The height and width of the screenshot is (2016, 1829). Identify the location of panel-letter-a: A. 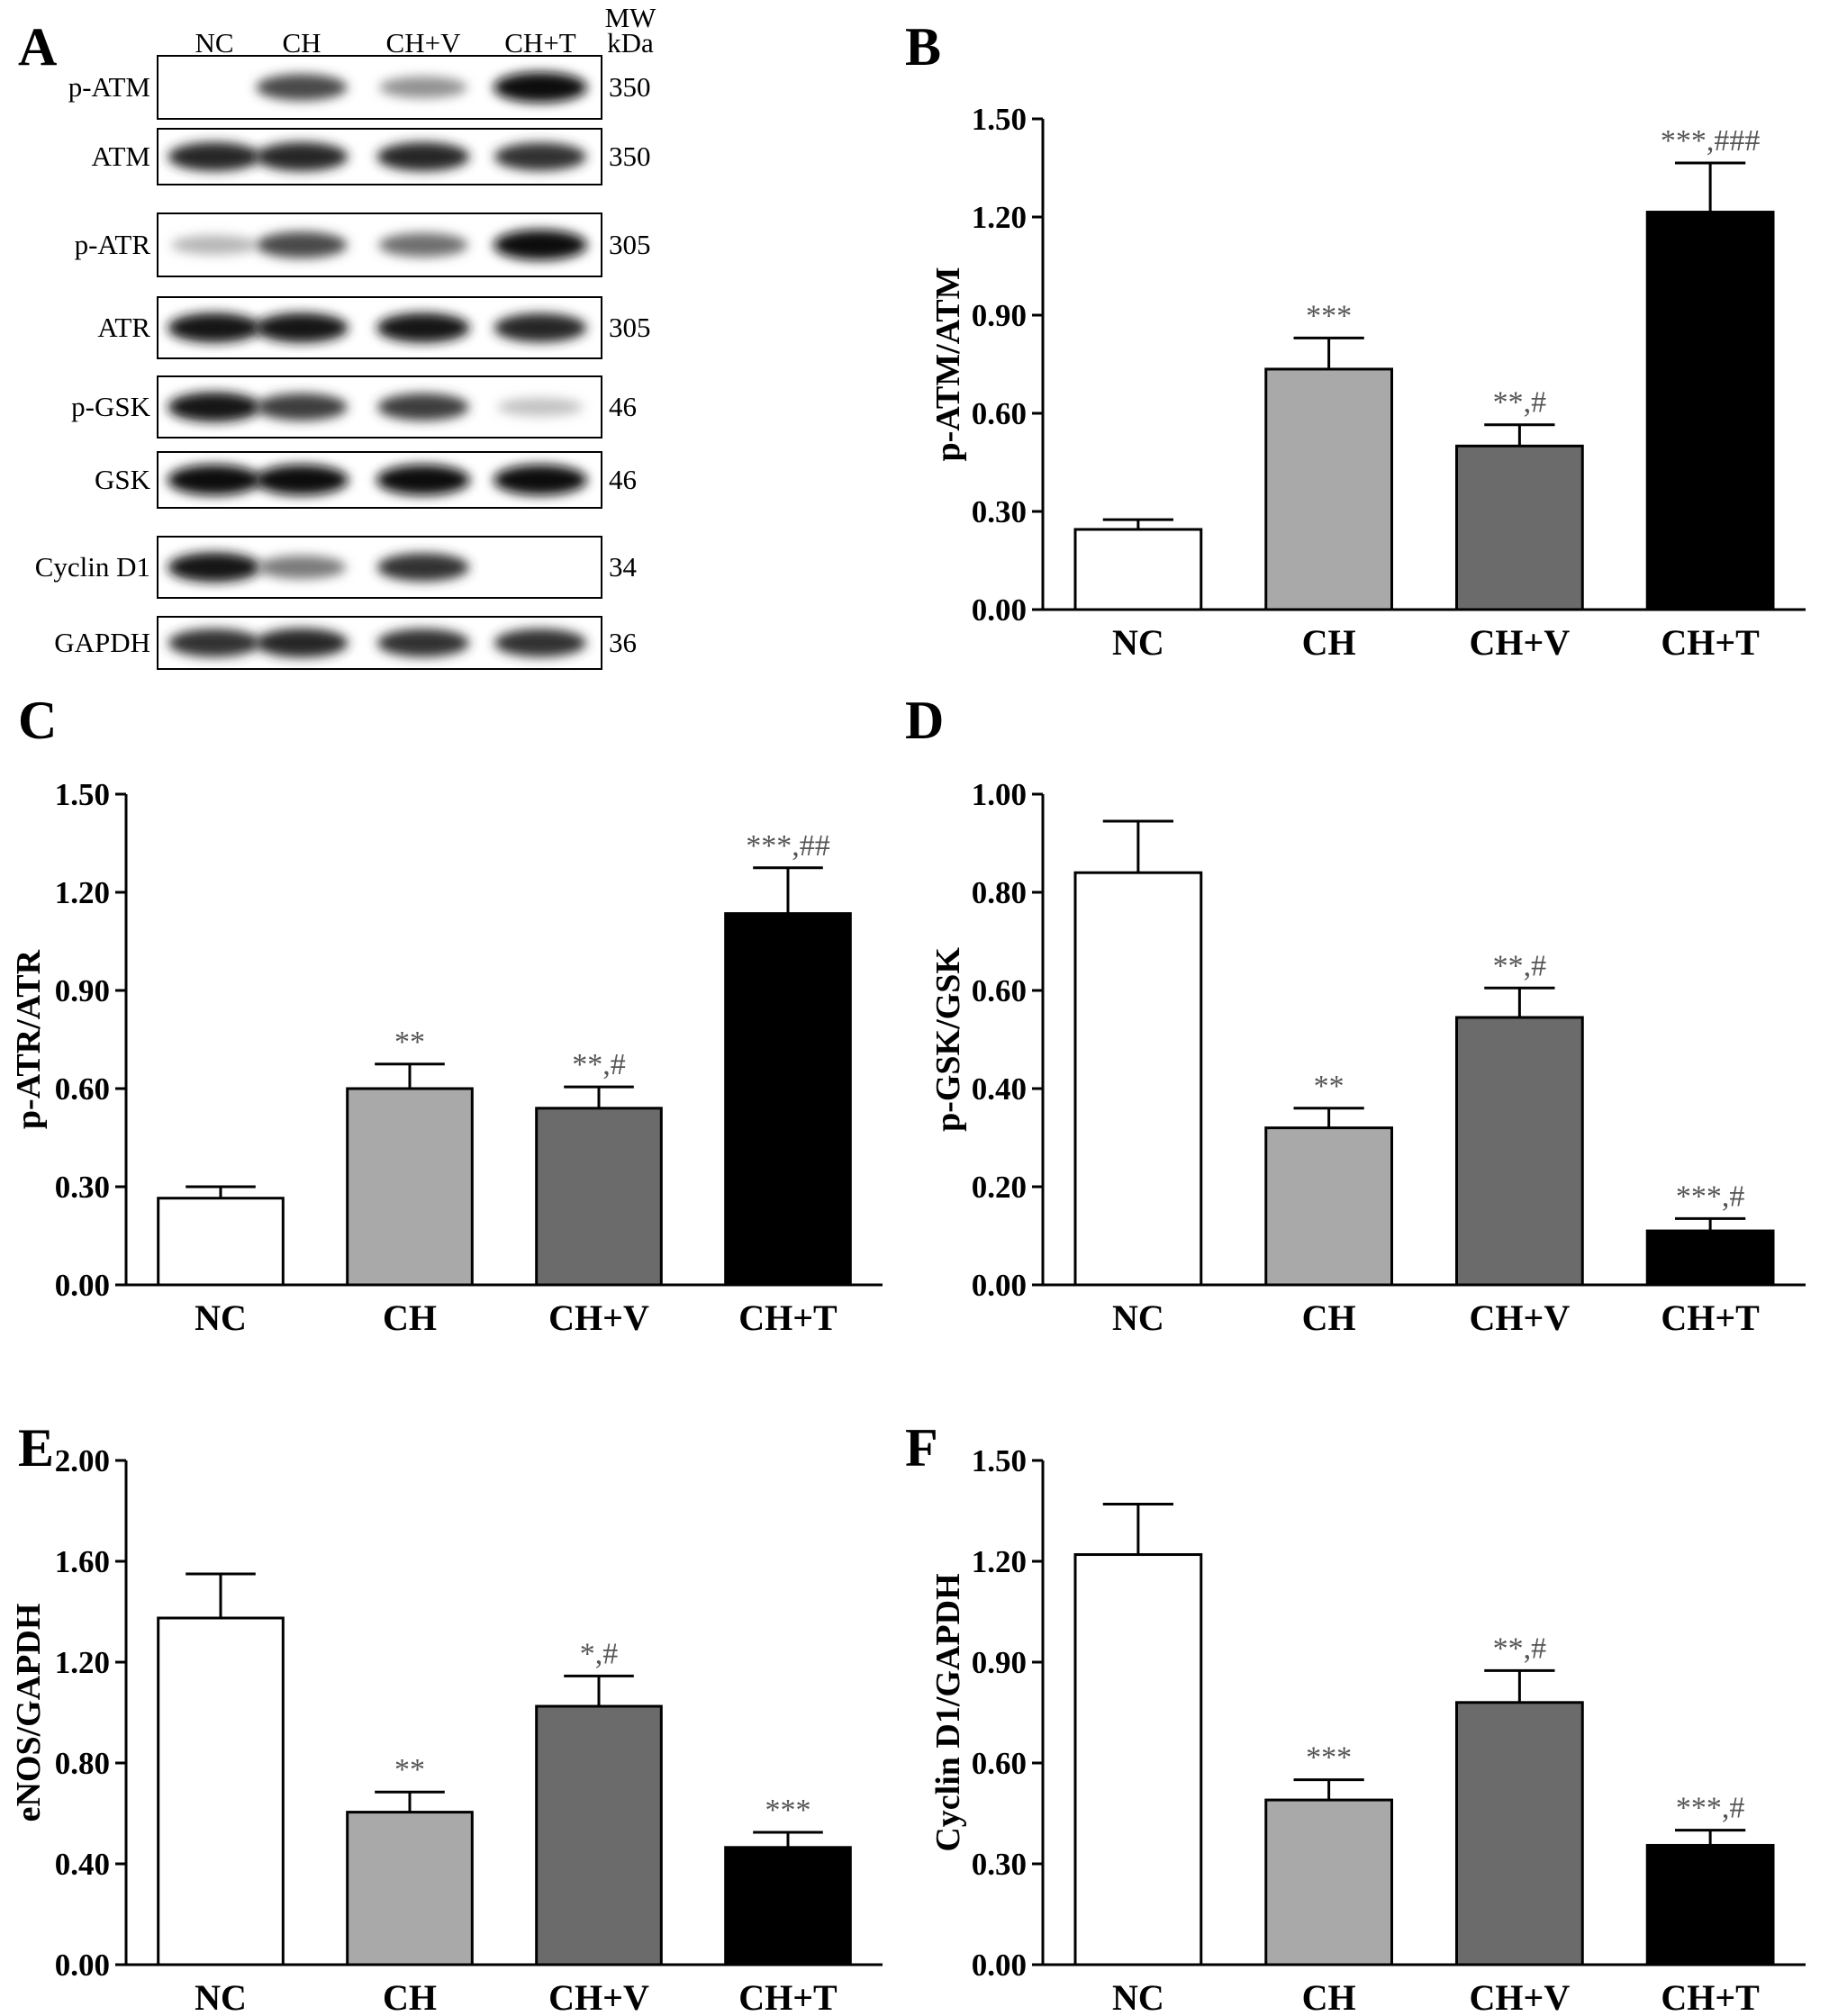
(38, 47).